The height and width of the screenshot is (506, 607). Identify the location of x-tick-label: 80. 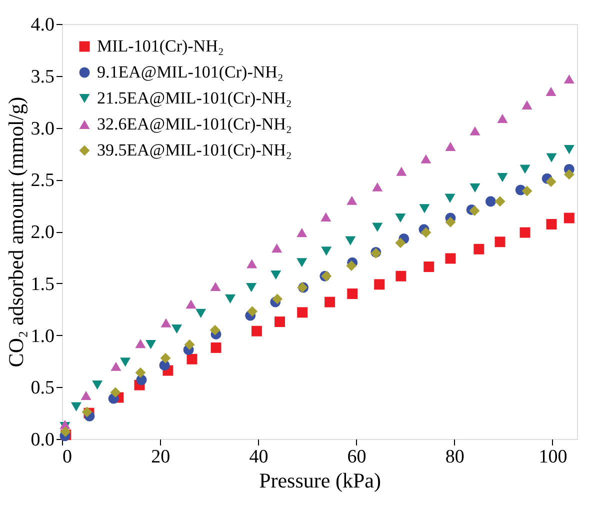
(454, 457).